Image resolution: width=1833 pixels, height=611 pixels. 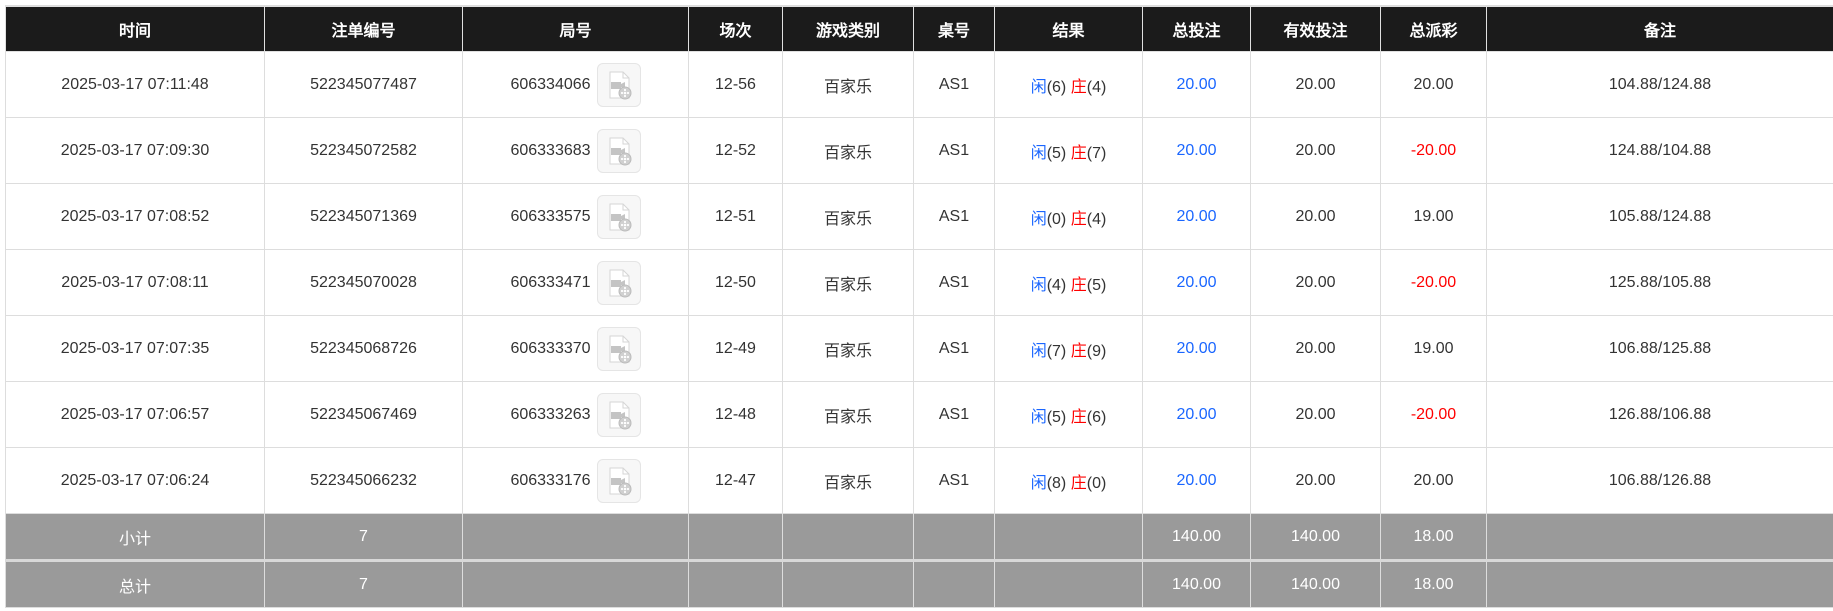 I want to click on result-cell: 闲(8) 庄(0), so click(x=1068, y=480).